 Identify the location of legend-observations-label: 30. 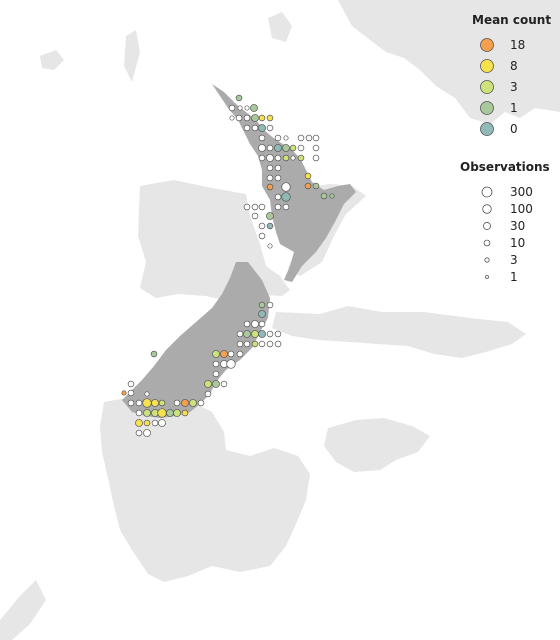
(517, 226).